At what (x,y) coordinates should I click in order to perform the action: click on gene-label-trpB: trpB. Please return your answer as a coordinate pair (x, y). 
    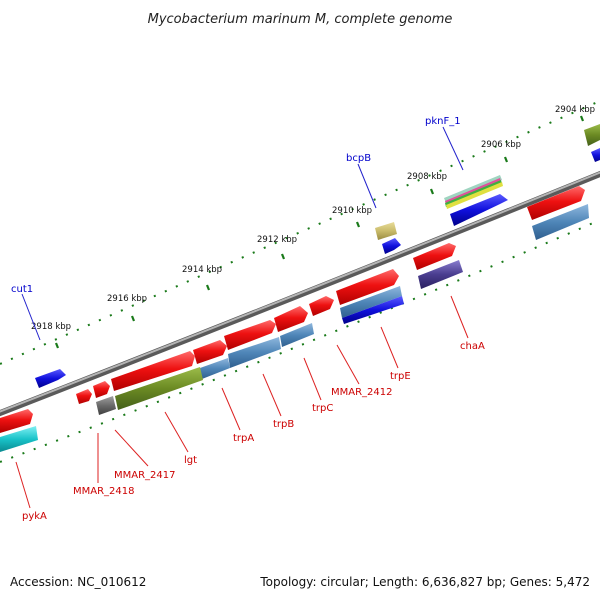
    Looking at the image, I should click on (283, 424).